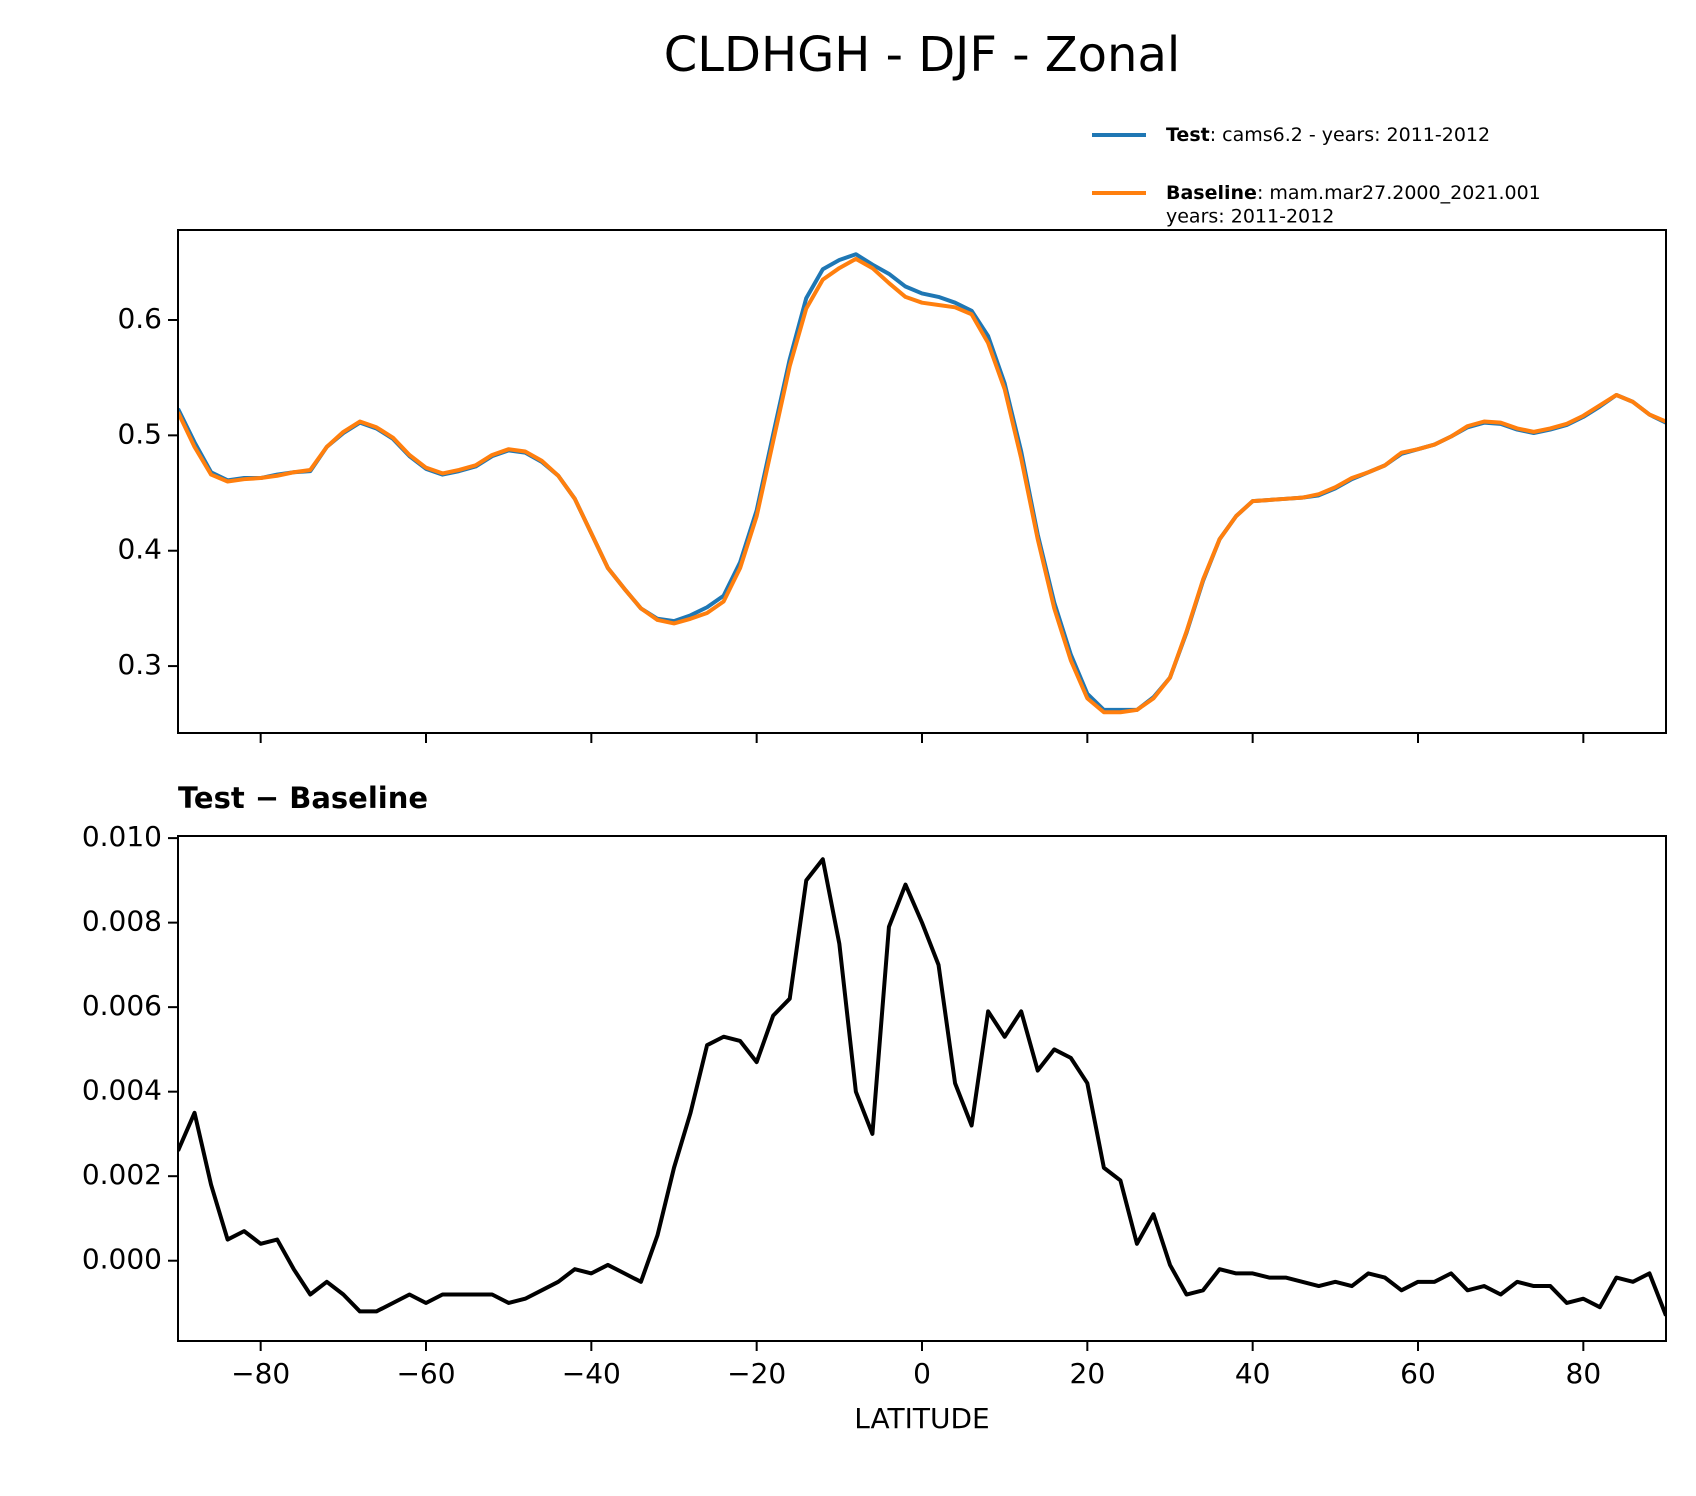  Describe the element at coordinates (1418, 1373) in the screenshot. I see `x-tick-label: 60` at that location.